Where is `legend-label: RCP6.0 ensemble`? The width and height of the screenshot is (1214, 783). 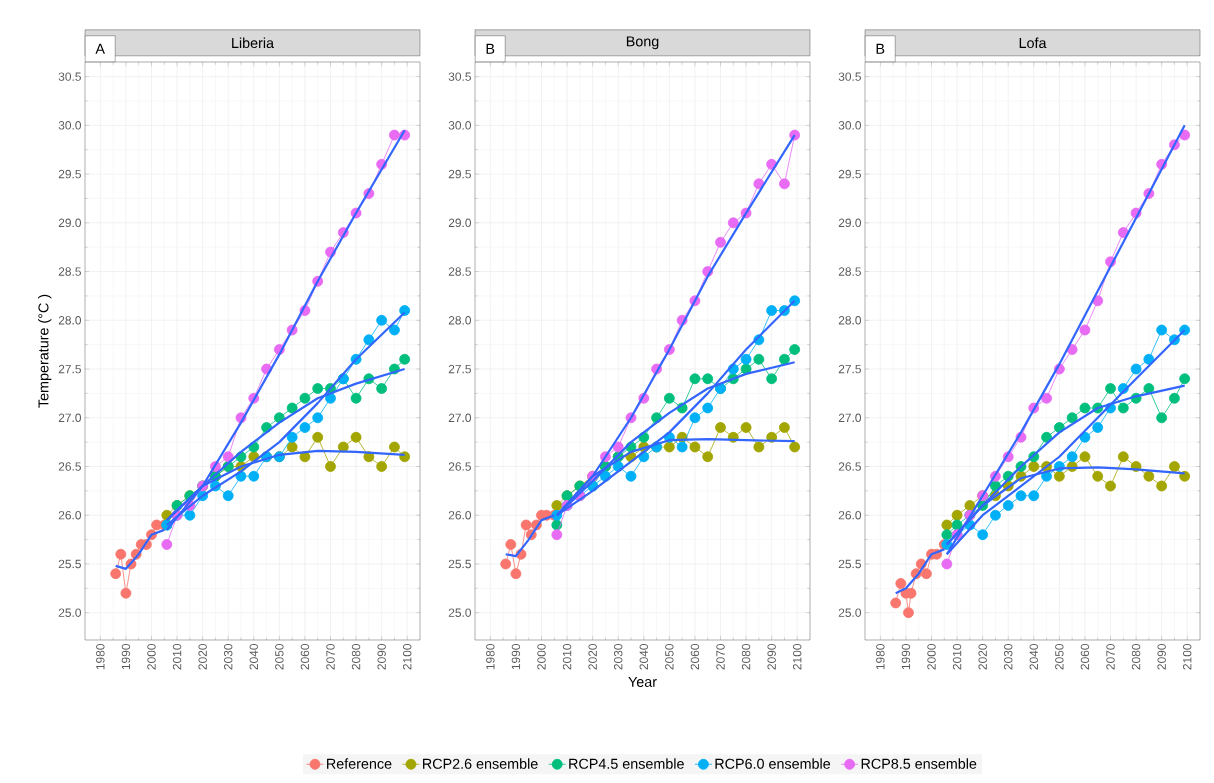 legend-label: RCP6.0 ensemble is located at coordinates (773, 763).